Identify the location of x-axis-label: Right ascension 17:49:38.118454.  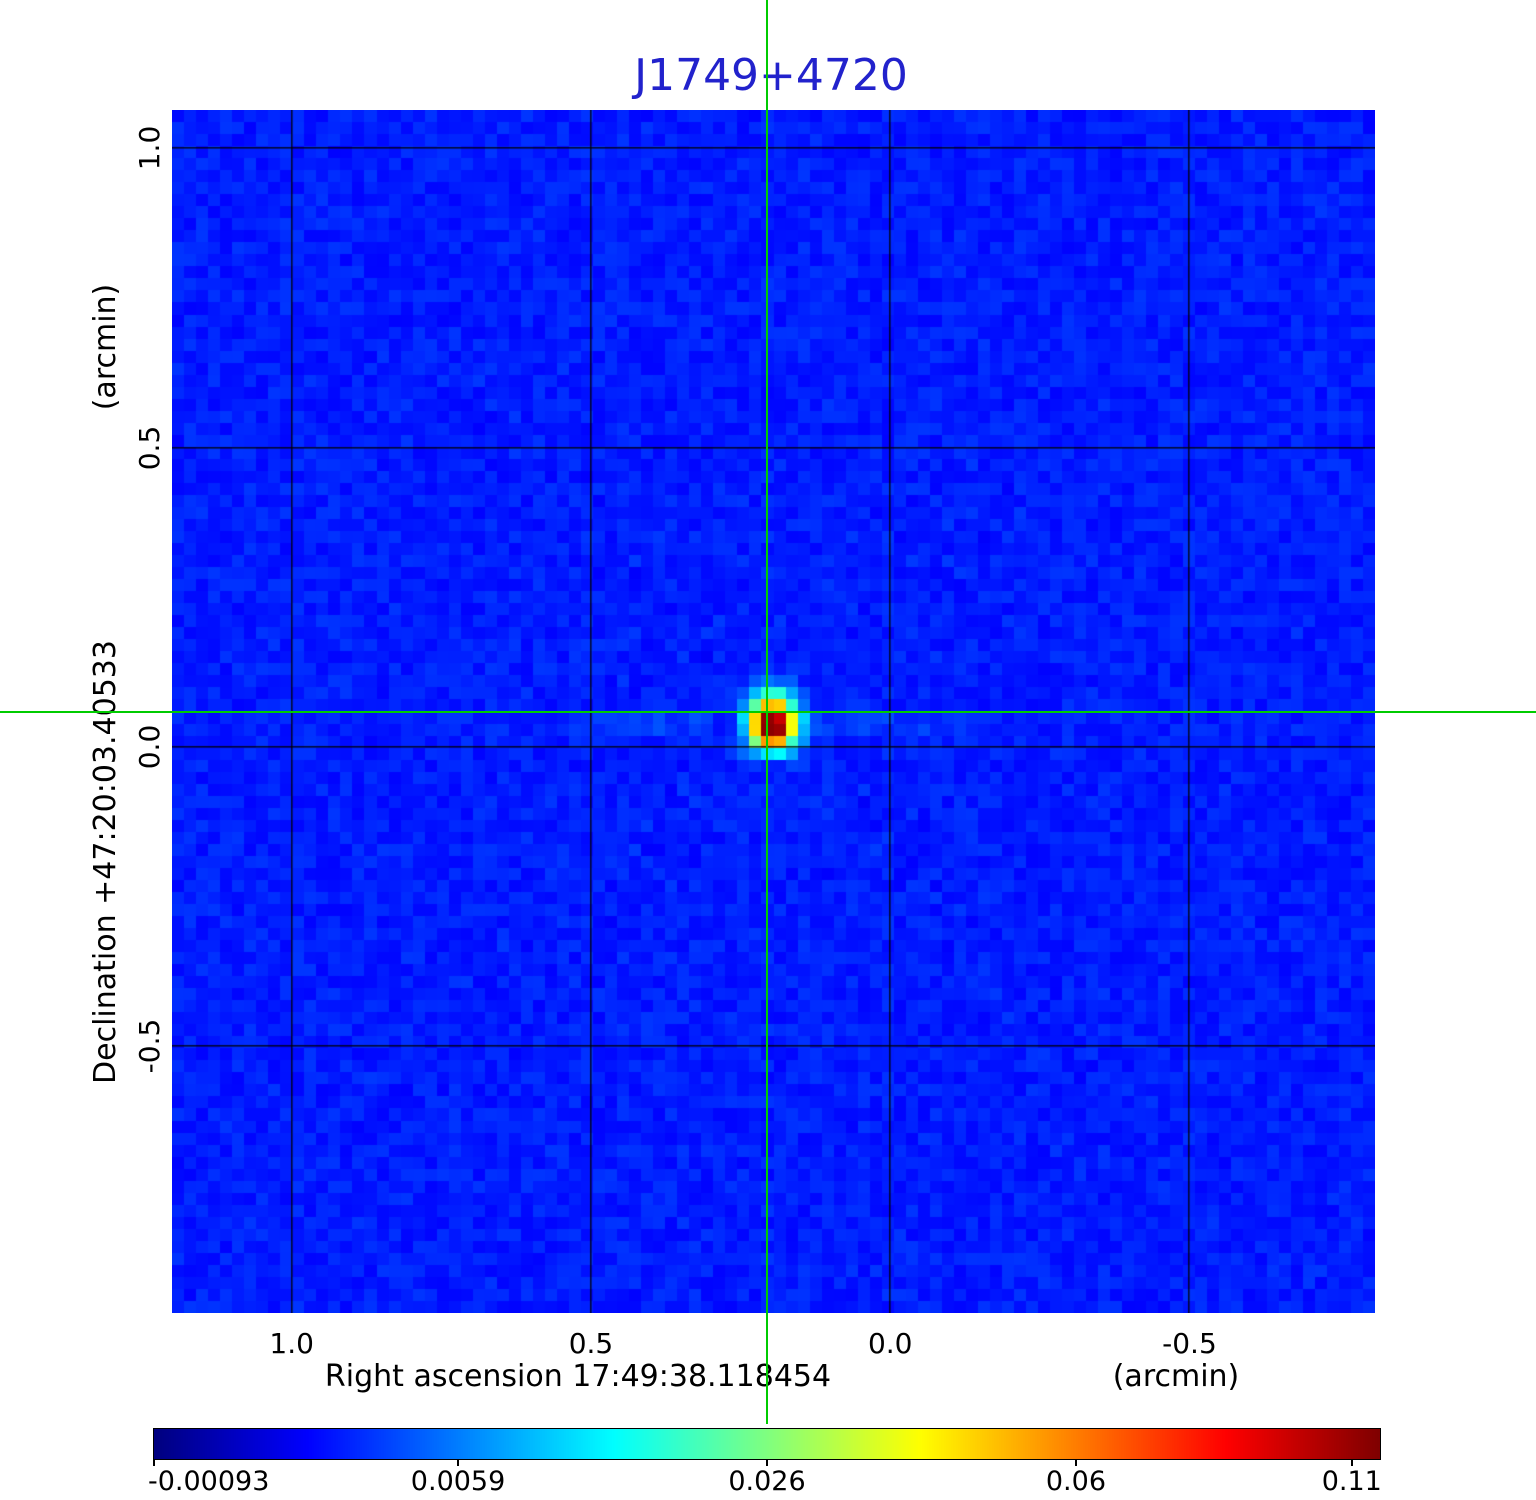
(578, 1376).